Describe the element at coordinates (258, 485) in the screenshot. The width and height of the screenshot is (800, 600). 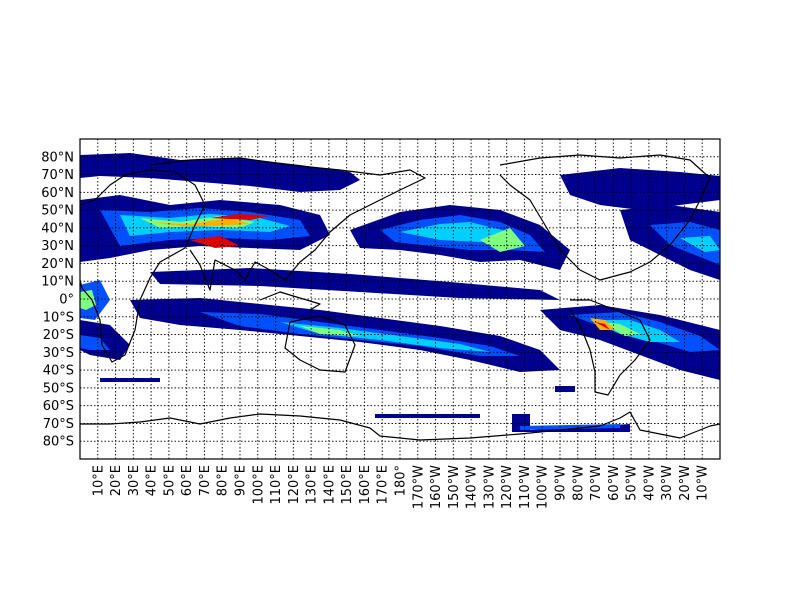
I see `longitude-label: 100°E` at that location.